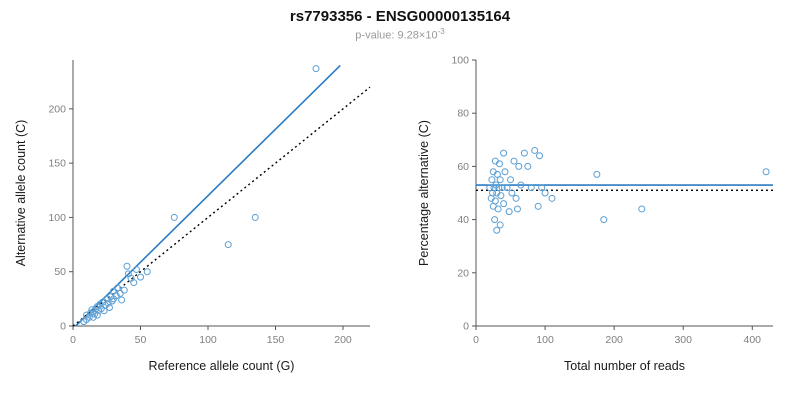 The image size is (800, 400). I want to click on svg-text: Percentage alternative (C), so click(424, 193).